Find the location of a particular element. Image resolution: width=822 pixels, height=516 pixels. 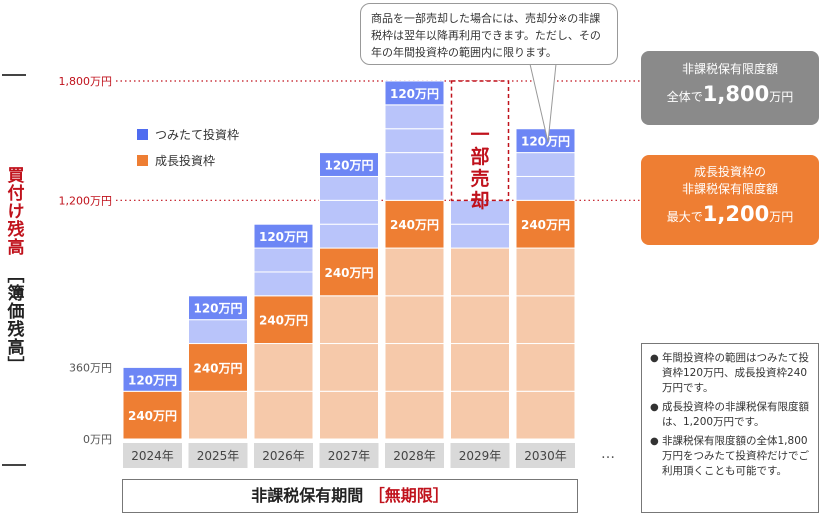

growth-limit-value: 1,200 is located at coordinates (736, 214).